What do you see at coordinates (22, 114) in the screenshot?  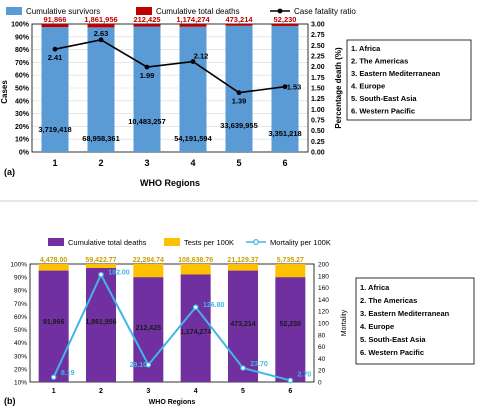 I see `panel-a-y-tick-label: 30%` at bounding box center [22, 114].